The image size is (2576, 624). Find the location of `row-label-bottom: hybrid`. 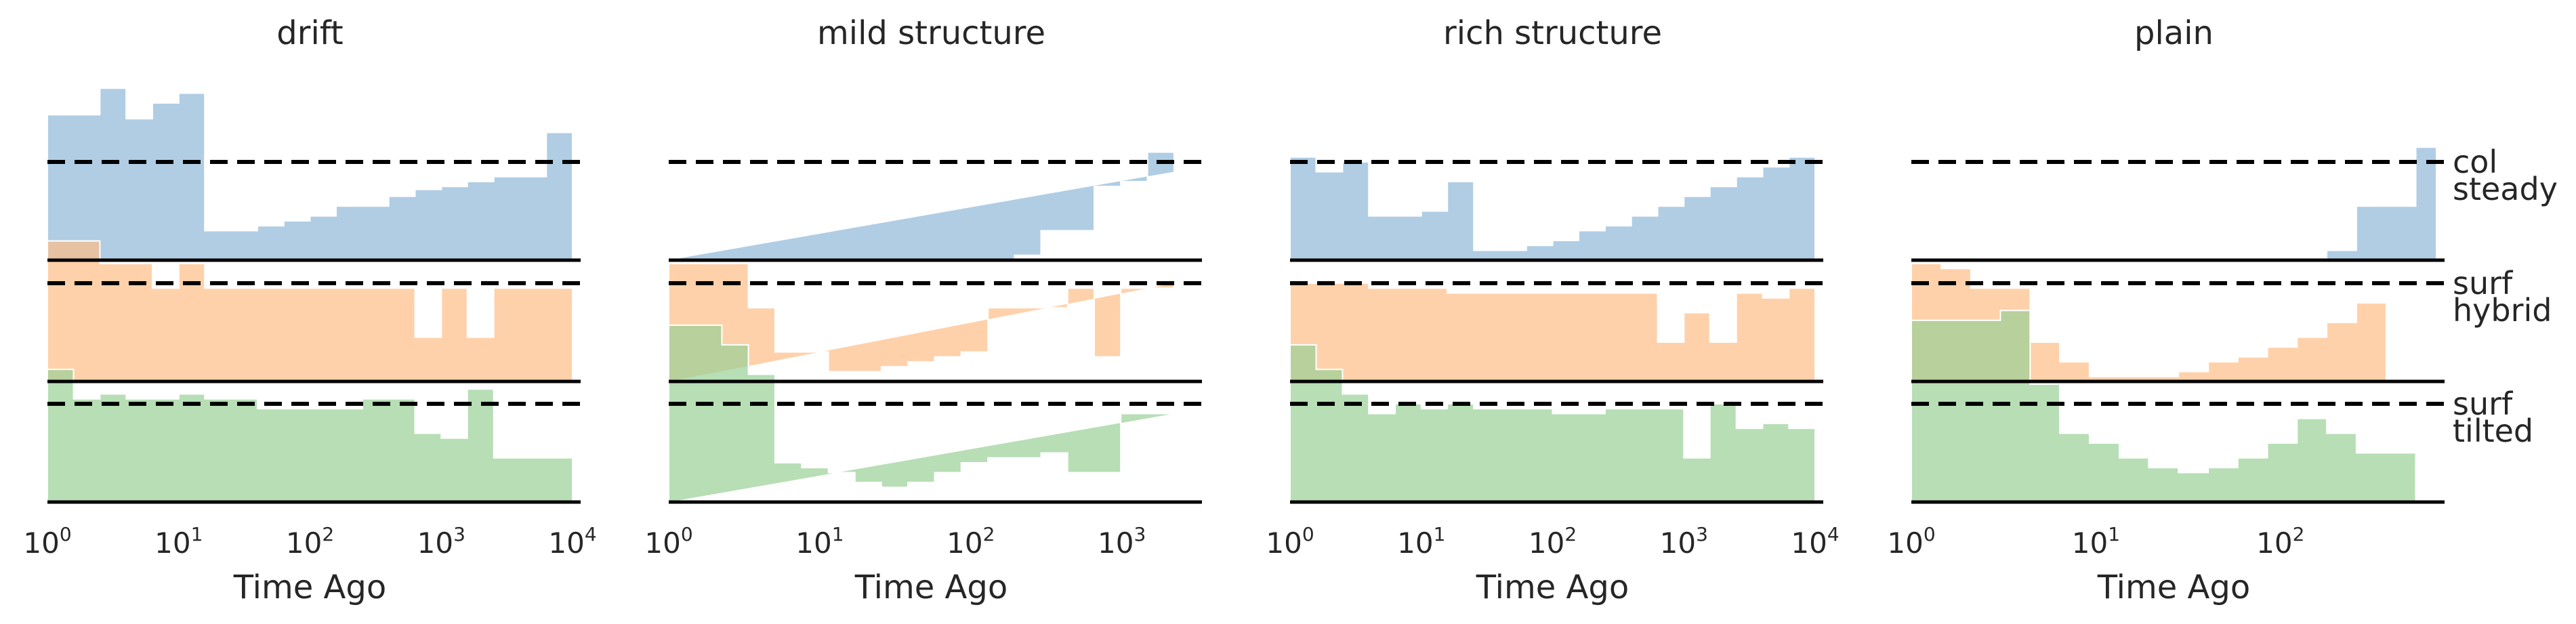

row-label-bottom: hybrid is located at coordinates (2502, 310).